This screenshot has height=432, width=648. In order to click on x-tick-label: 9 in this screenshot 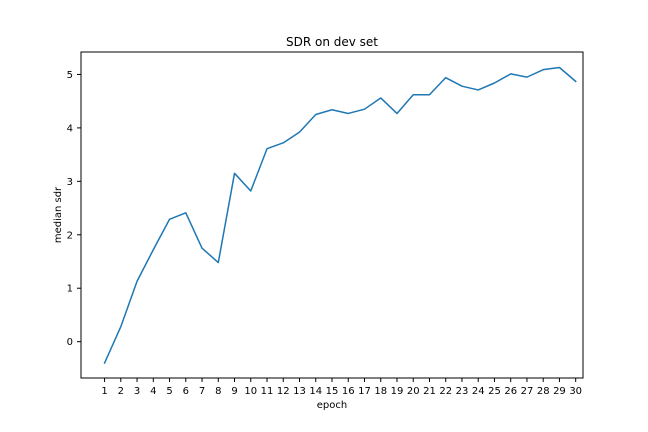, I will do `click(234, 391)`.